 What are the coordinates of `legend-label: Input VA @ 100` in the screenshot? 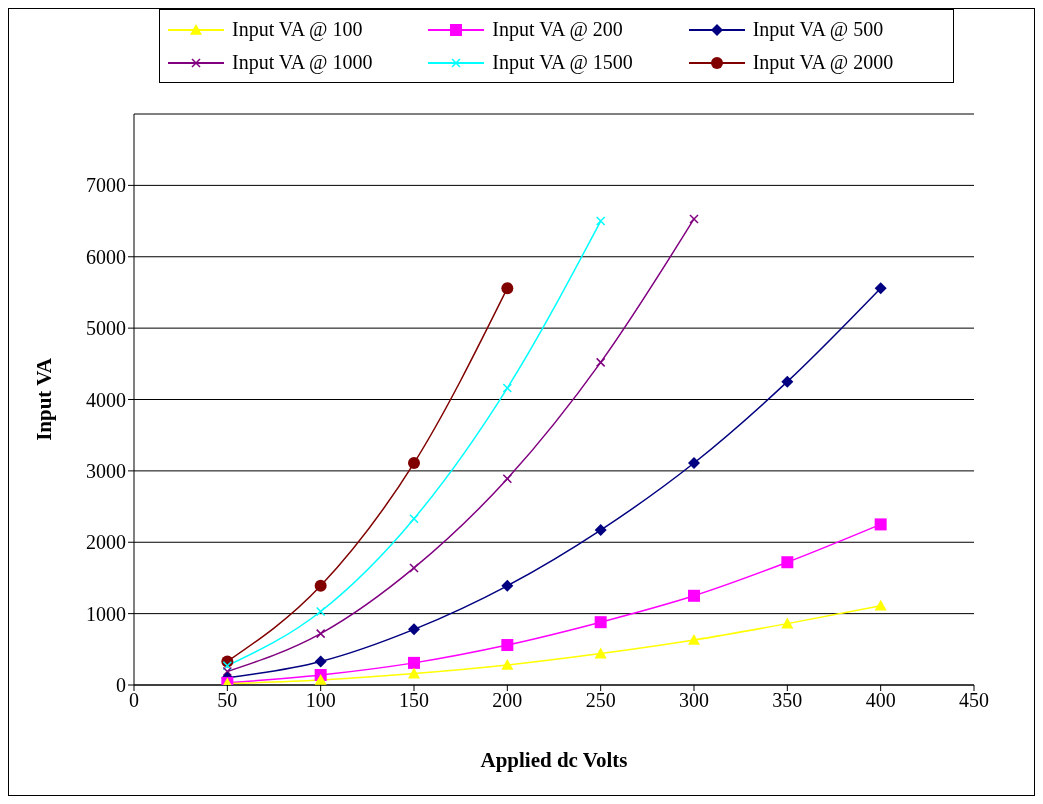 It's located at (297, 29).